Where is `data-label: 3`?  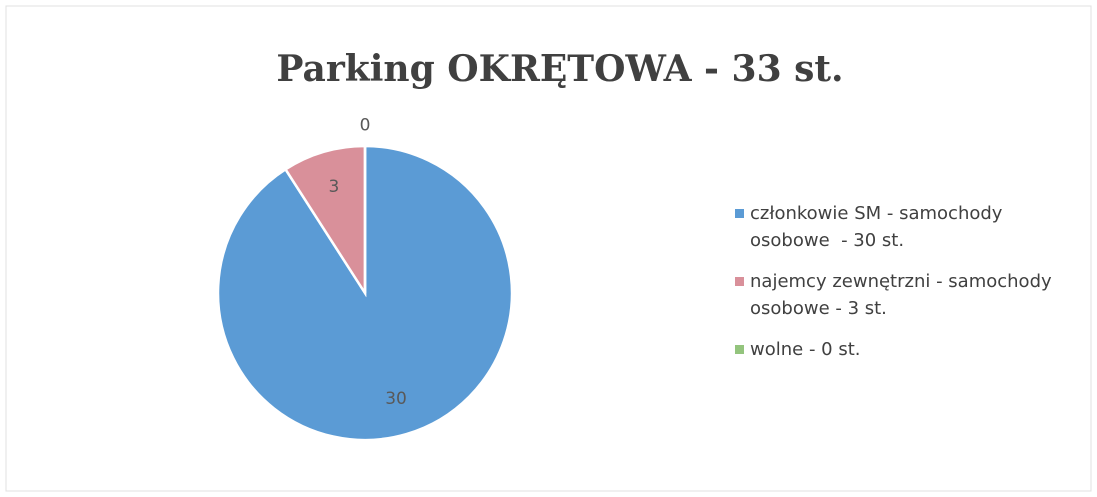
data-label: 3 is located at coordinates (334, 187).